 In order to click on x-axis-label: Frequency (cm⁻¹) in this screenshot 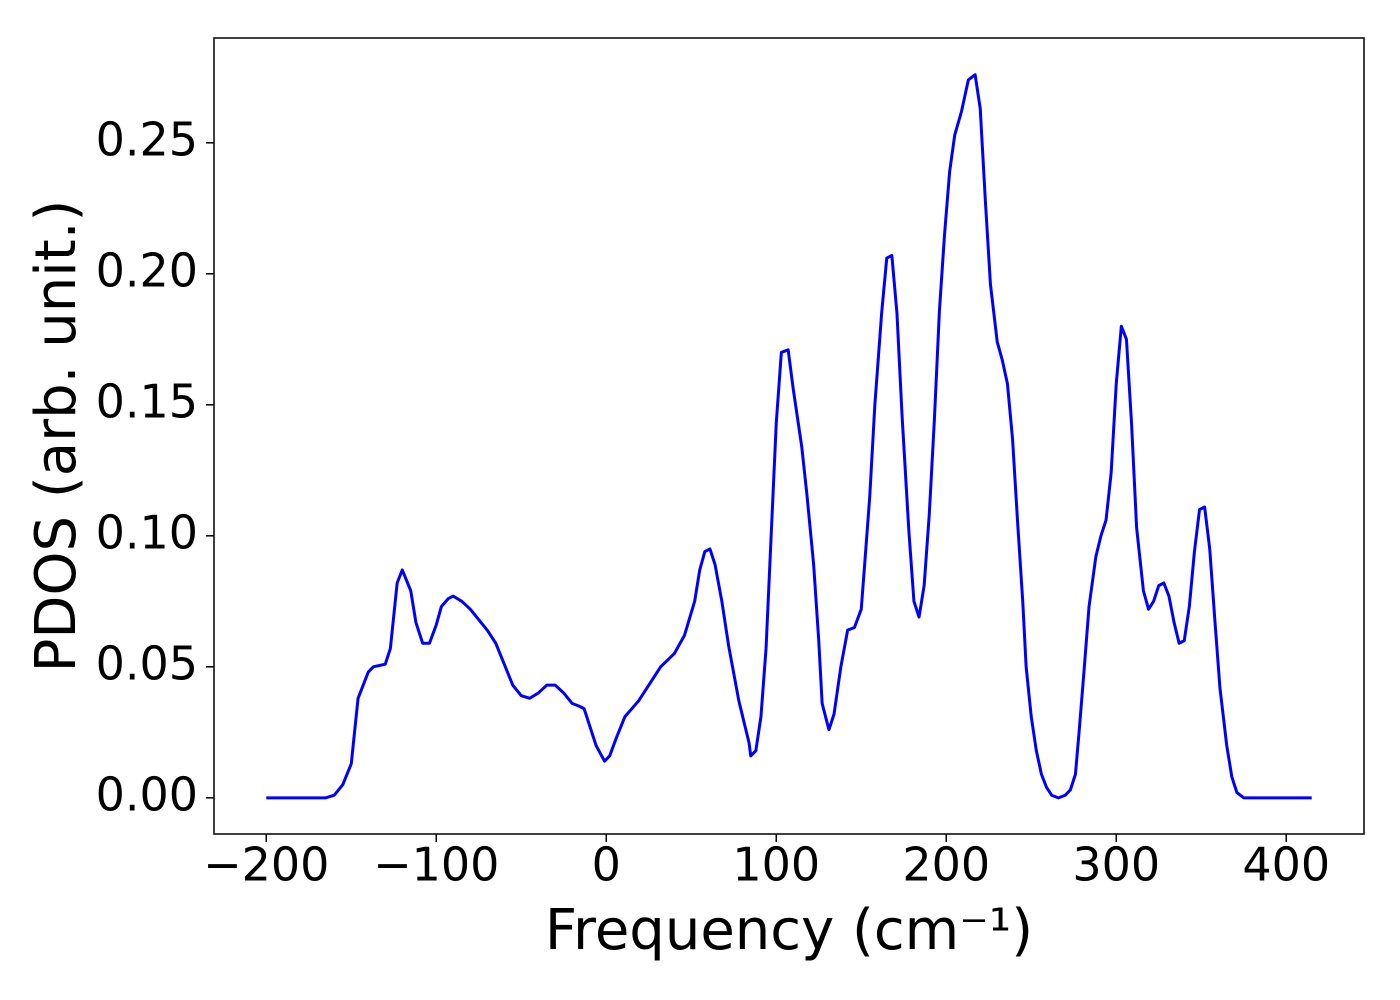, I will do `click(789, 930)`.